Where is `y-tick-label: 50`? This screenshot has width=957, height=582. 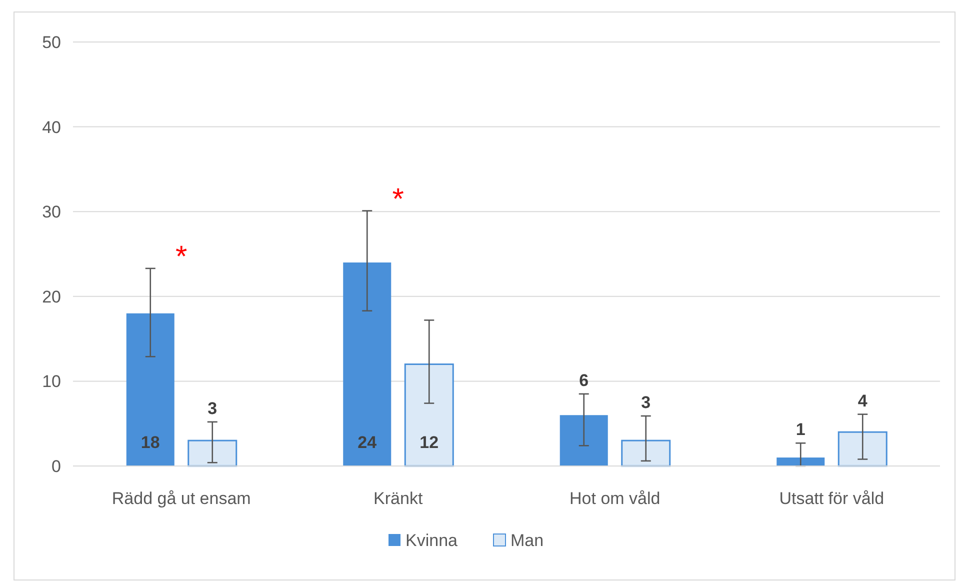 y-tick-label: 50 is located at coordinates (51, 42).